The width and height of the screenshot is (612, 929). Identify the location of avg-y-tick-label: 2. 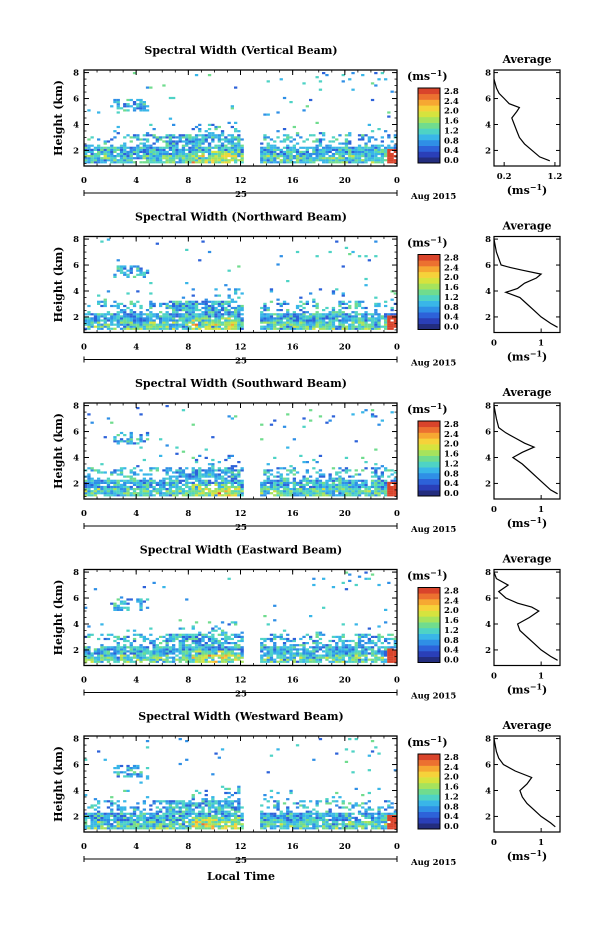
(488, 484).